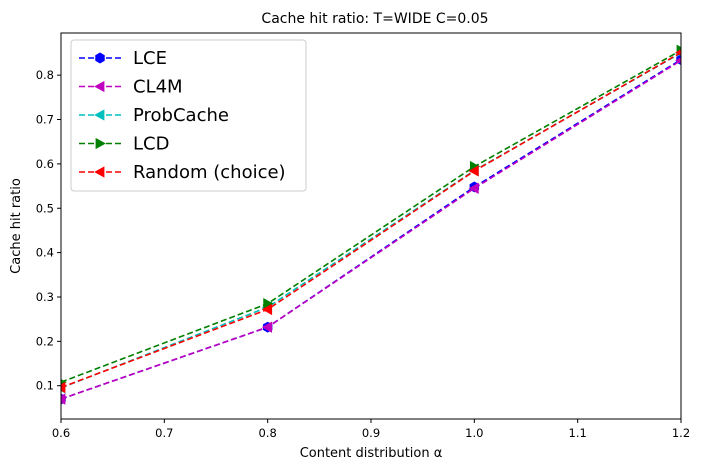  I want to click on legend: LCE CL4M ProbCache LCD Random (choice), so click(188, 115).